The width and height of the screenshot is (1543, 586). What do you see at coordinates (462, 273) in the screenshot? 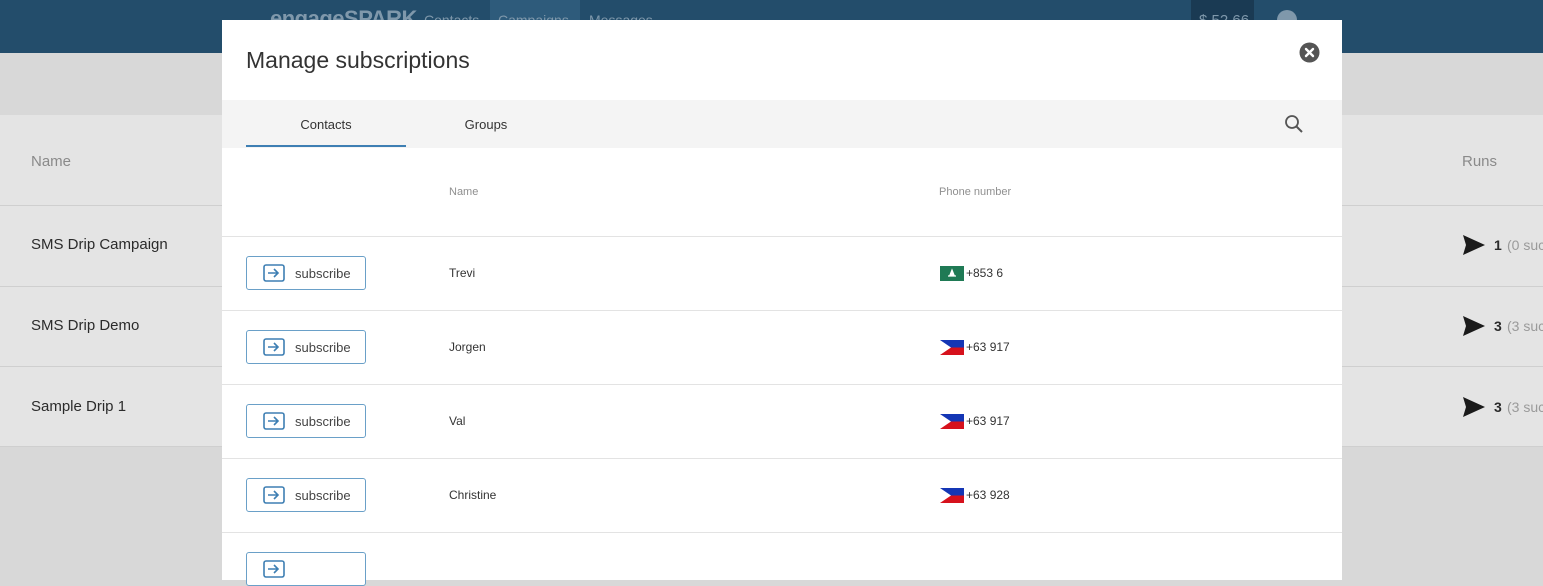
I see `contact-name: Trevi` at bounding box center [462, 273].